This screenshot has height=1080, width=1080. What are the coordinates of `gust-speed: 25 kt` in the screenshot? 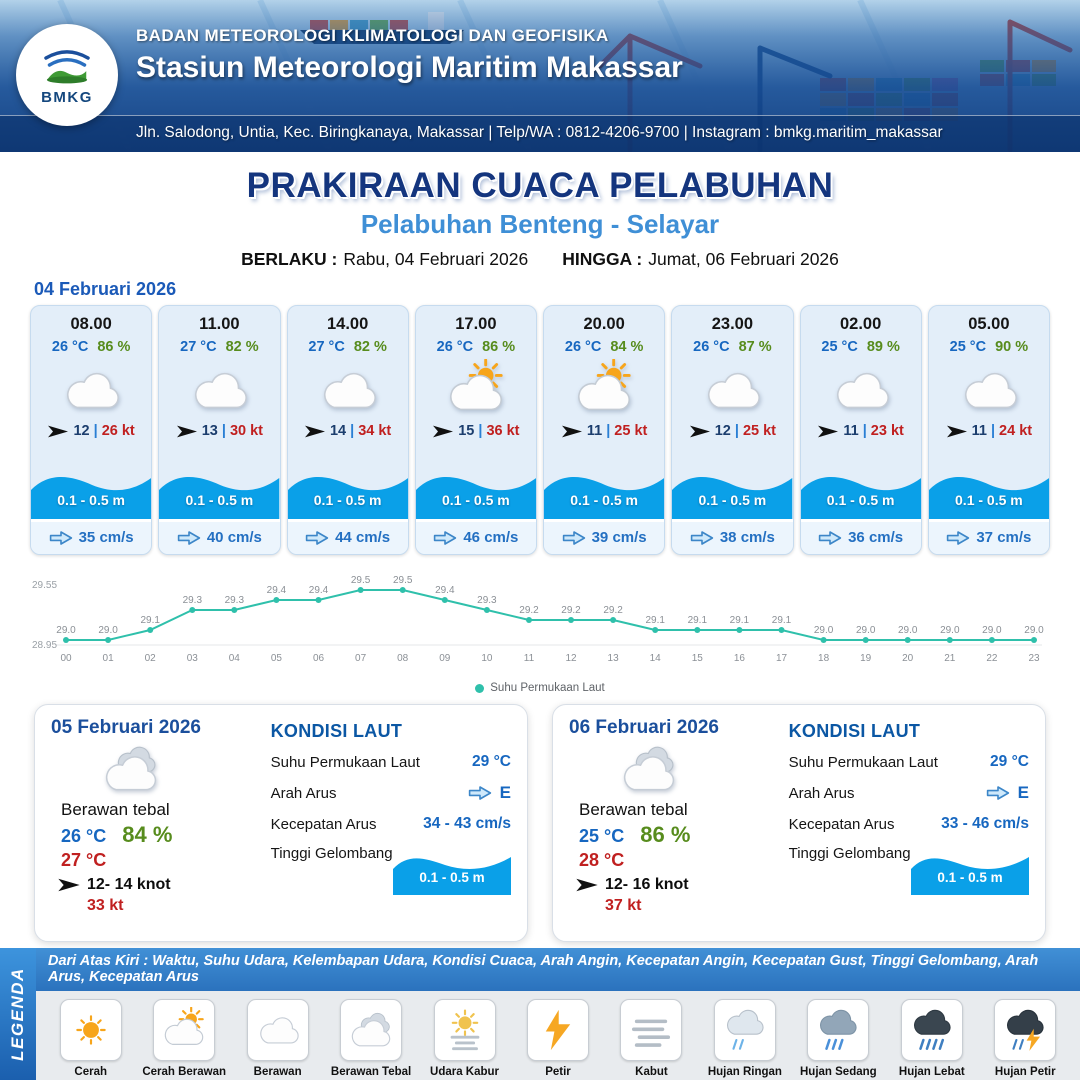 It's located at (631, 431).